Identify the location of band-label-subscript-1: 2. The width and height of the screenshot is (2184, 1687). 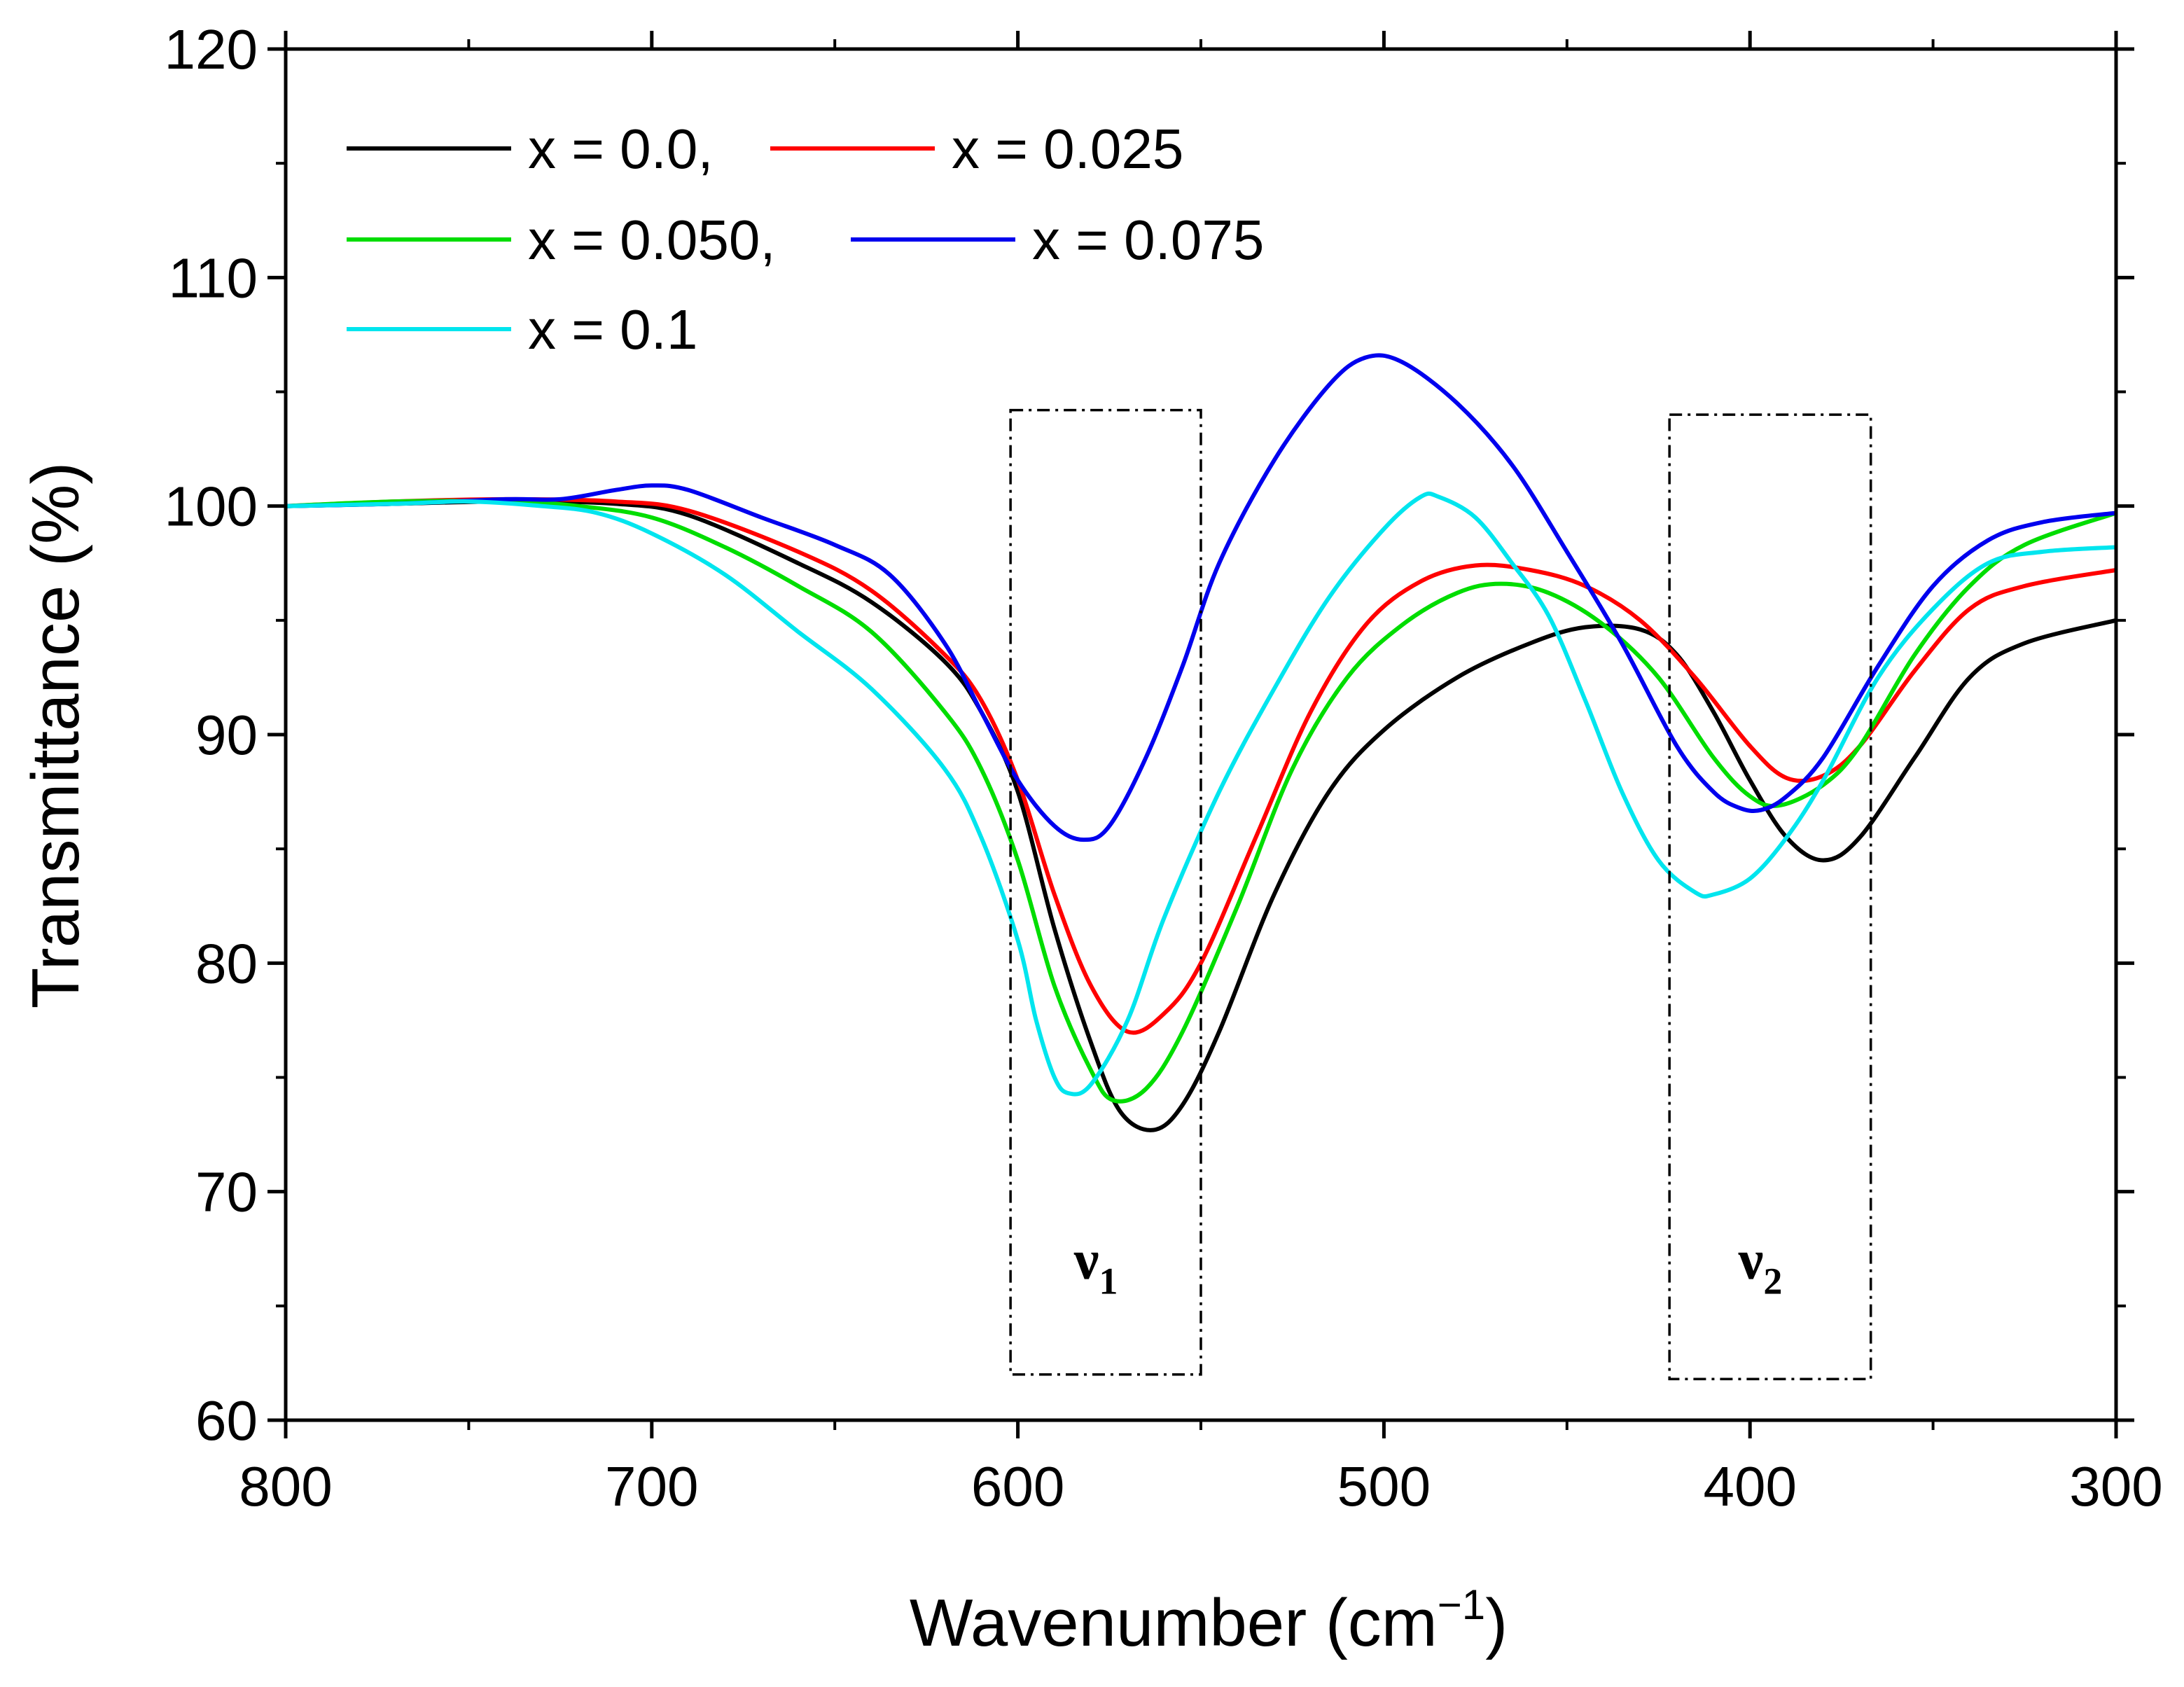
(1773, 1282).